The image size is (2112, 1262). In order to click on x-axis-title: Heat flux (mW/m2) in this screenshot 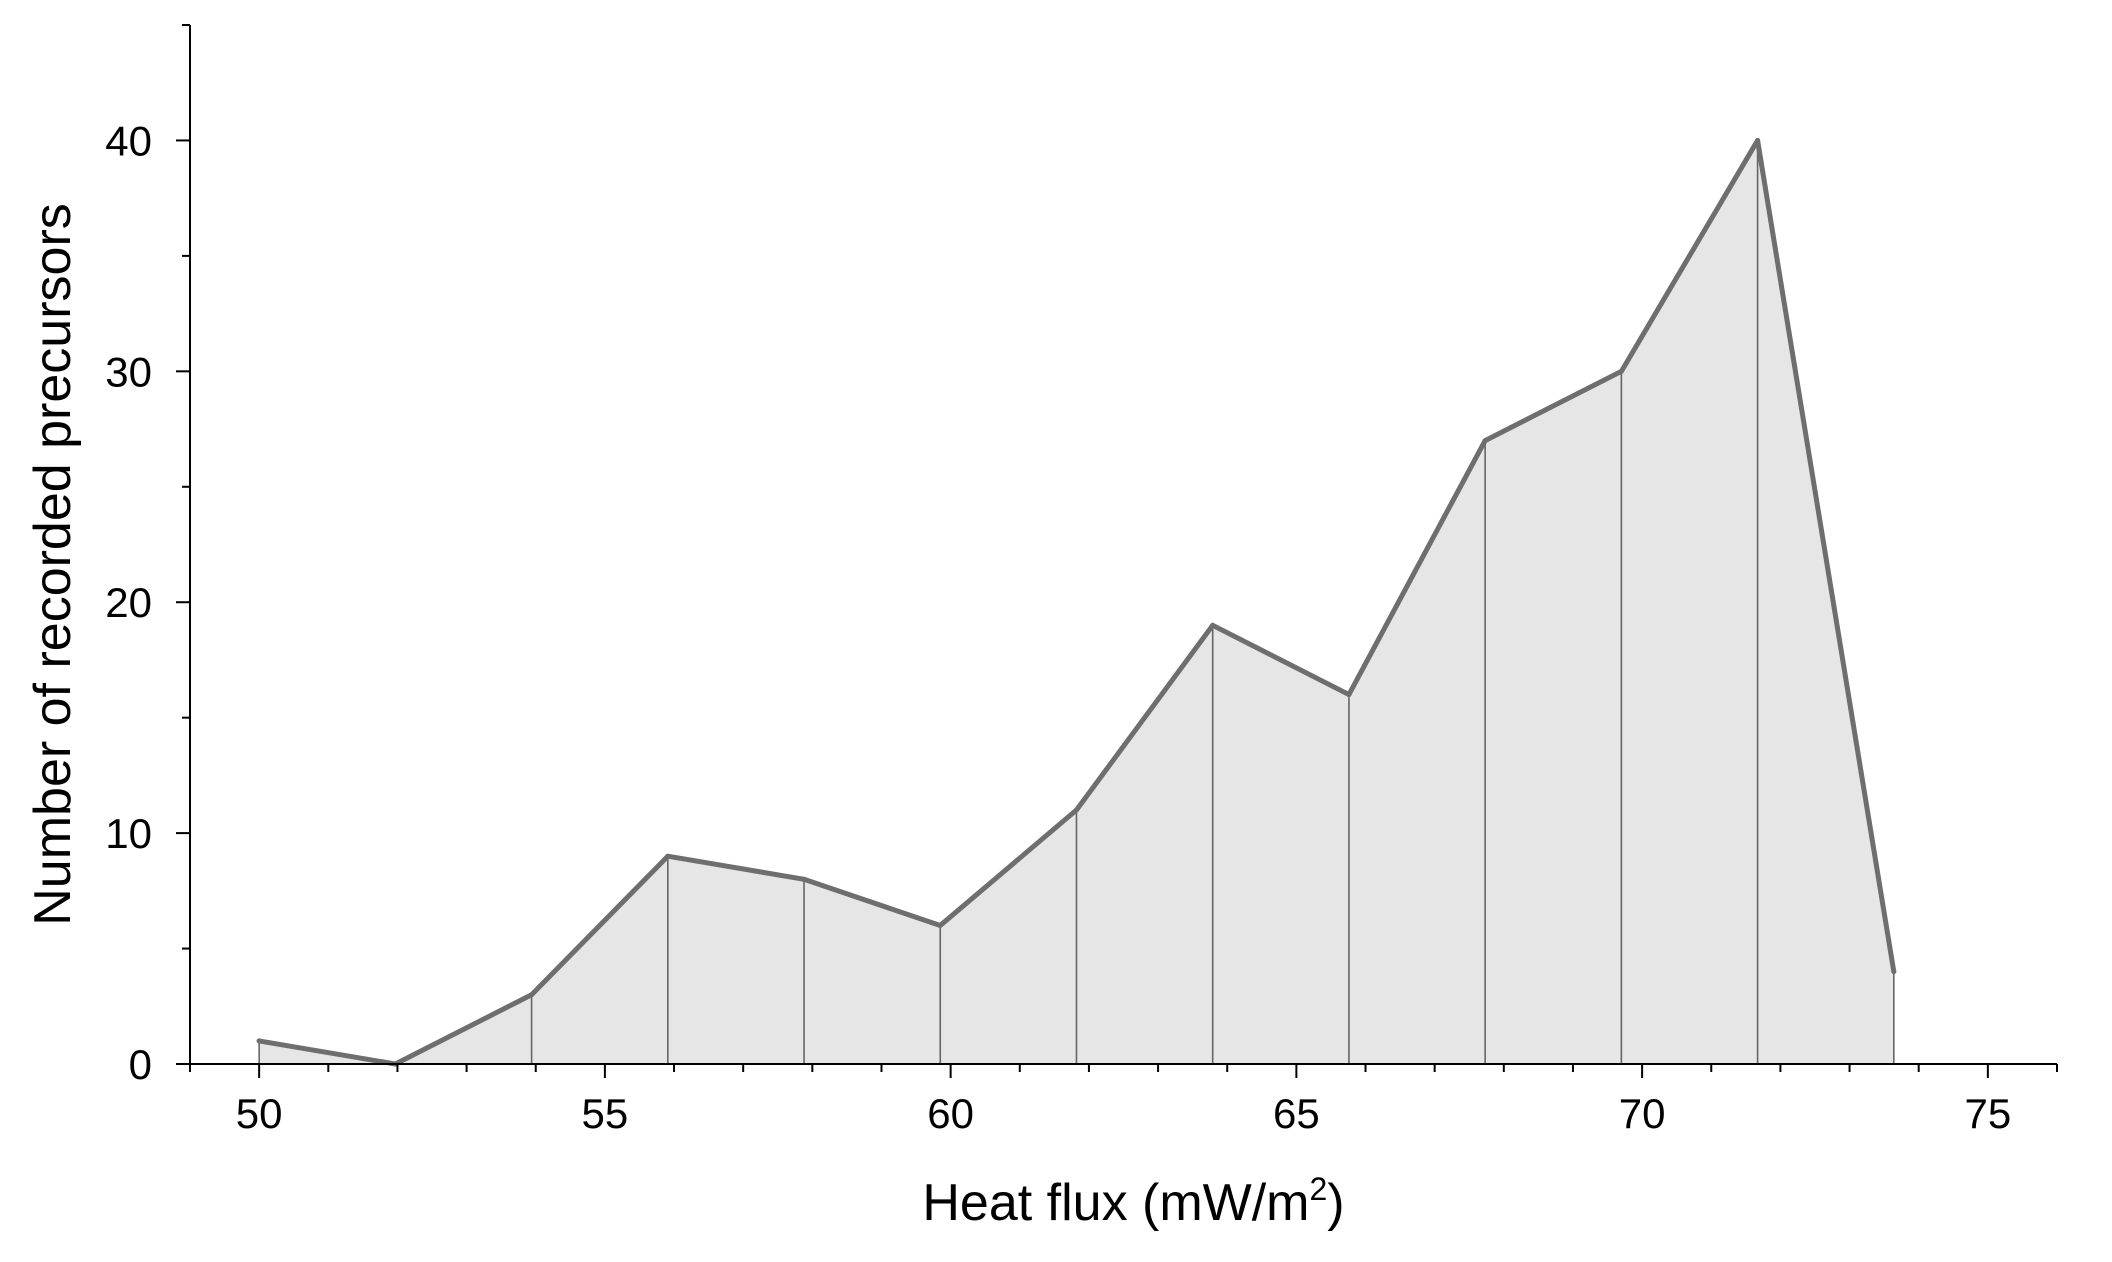, I will do `click(1133, 1201)`.